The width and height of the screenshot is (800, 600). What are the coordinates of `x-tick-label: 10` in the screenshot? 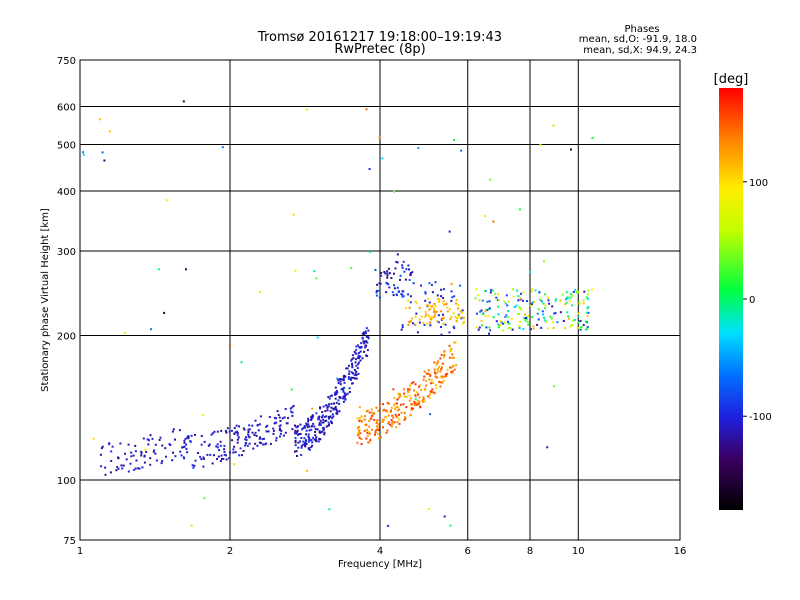 It's located at (578, 551).